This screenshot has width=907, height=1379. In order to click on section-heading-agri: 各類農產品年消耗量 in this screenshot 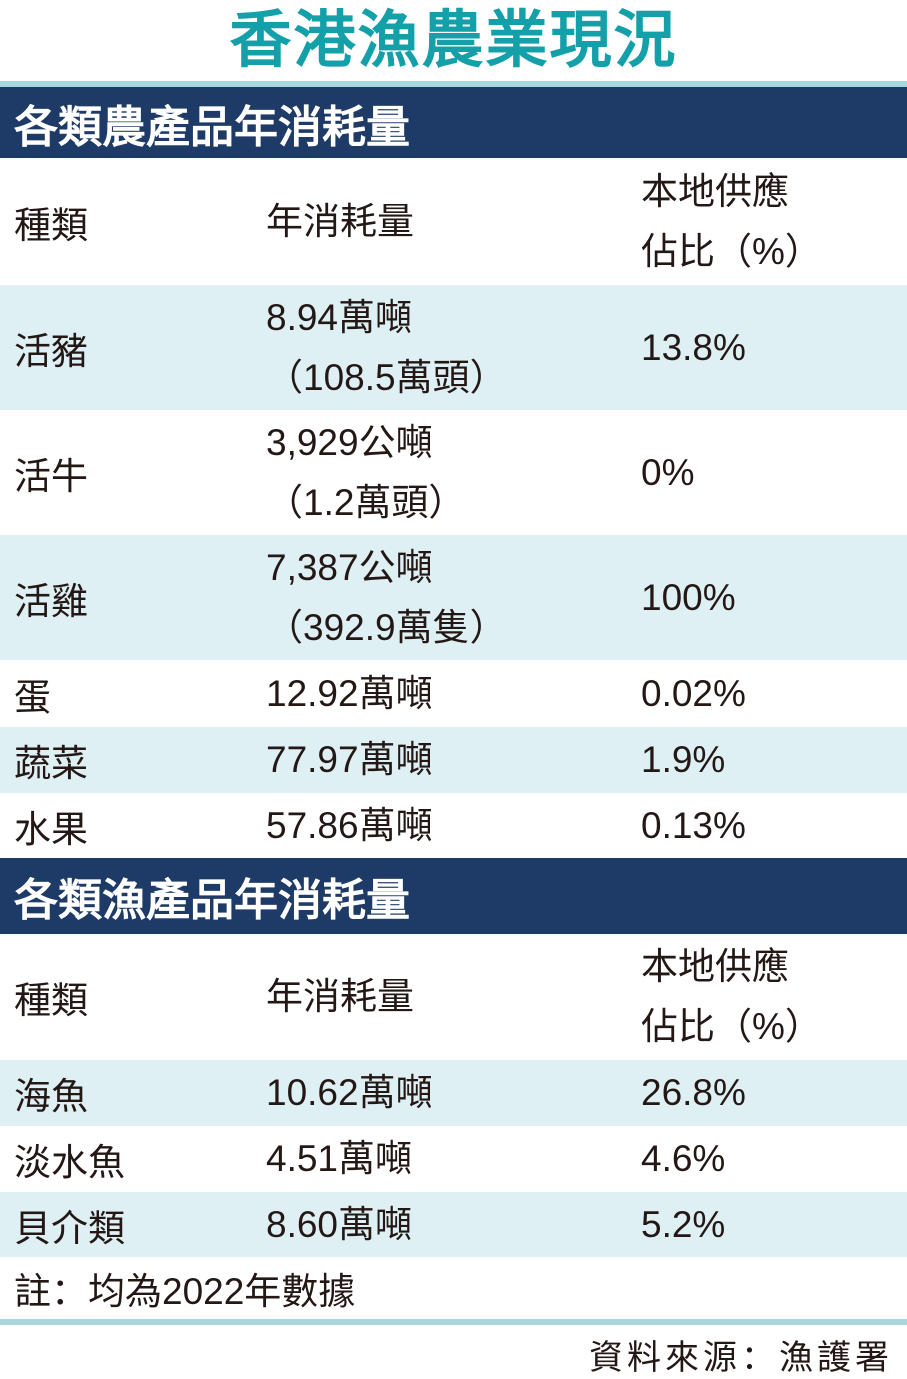, I will do `click(453, 122)`.